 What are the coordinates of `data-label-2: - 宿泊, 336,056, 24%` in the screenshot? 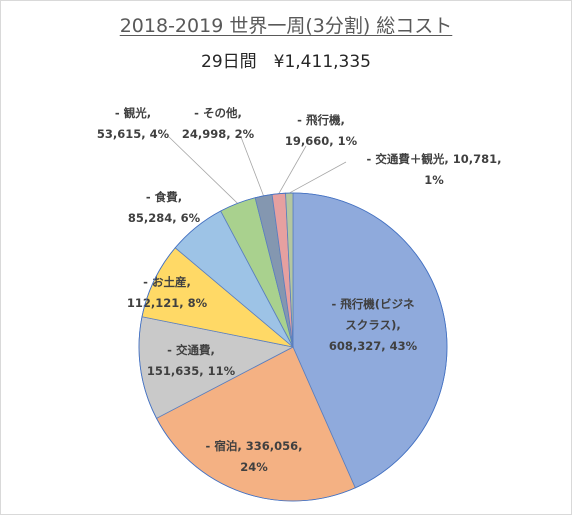 It's located at (254, 456).